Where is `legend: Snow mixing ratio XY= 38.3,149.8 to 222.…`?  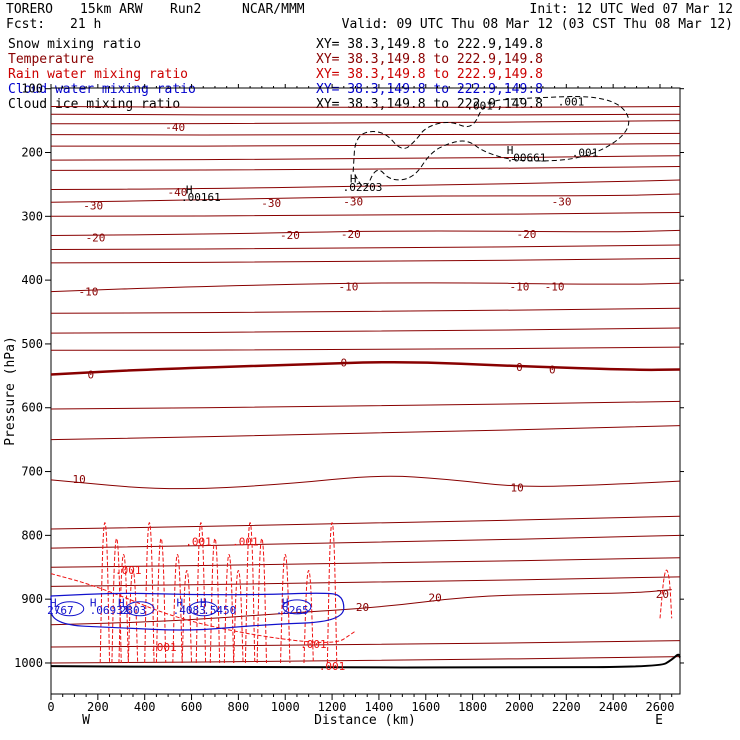
legend: Snow mixing ratio XY= 38.3,149.8 to 222.… is located at coordinates (275, 74).